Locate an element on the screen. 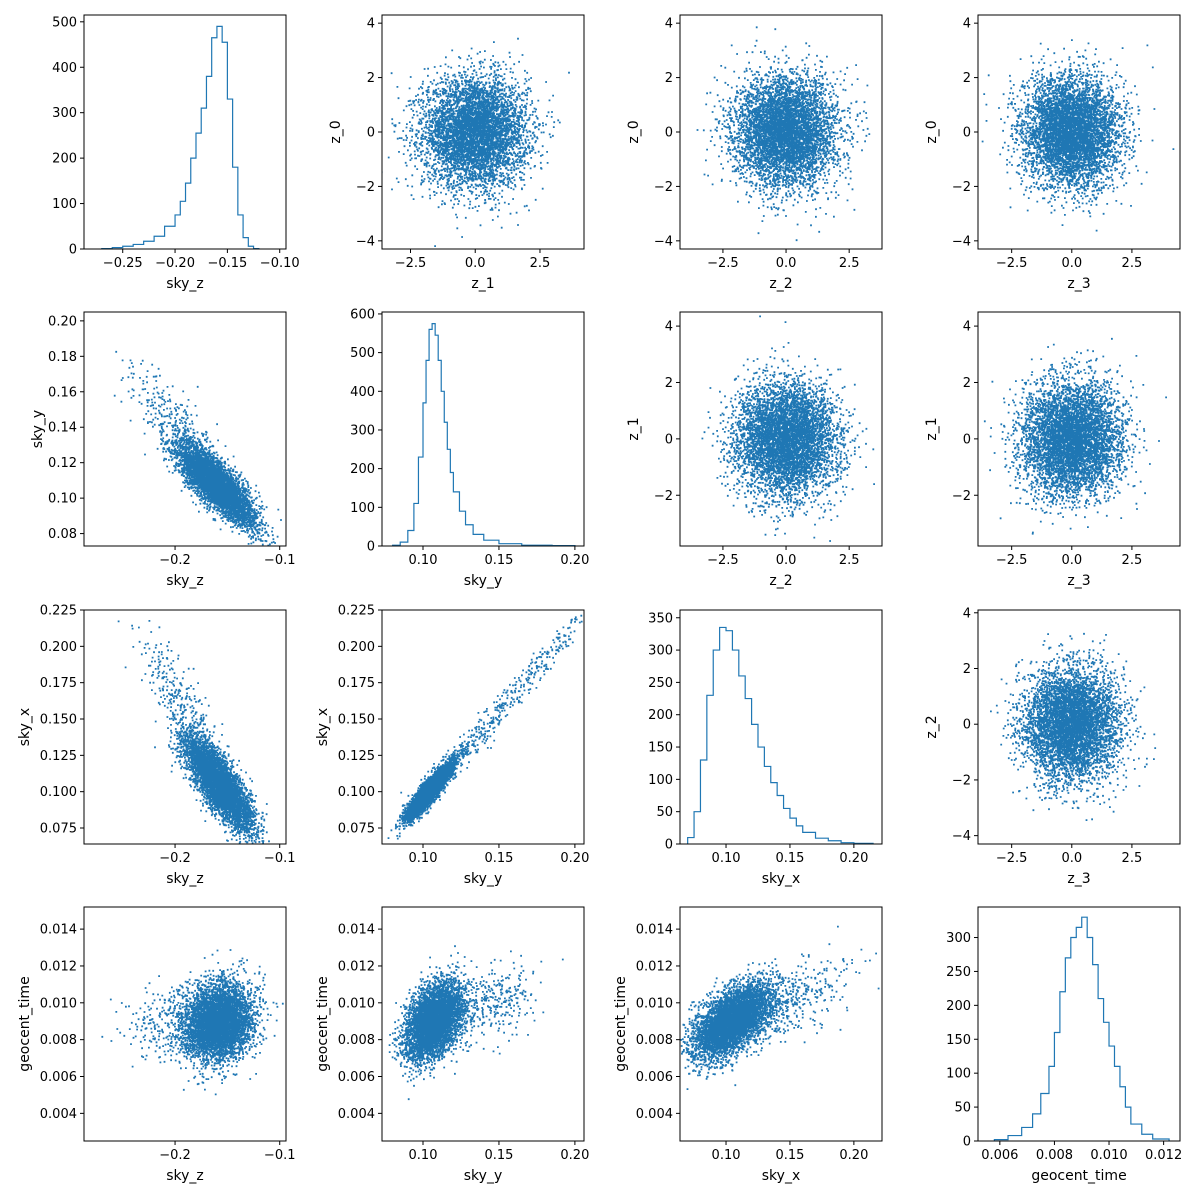 The height and width of the screenshot is (1200, 1200). y-tick-label: 0.12 is located at coordinates (62, 463).